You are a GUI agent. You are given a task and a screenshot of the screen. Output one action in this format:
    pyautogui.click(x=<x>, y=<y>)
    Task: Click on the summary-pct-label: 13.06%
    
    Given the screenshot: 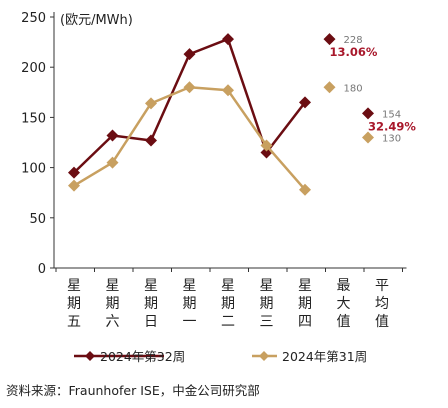 What is the action you would take?
    pyautogui.click(x=354, y=52)
    